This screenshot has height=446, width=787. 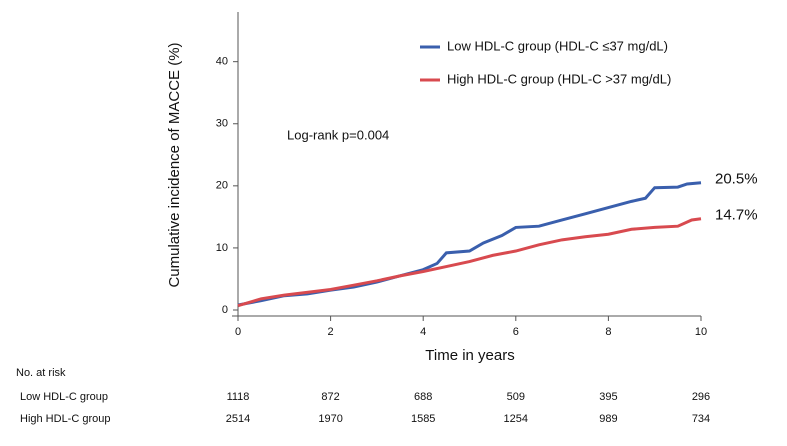 What do you see at coordinates (222, 124) in the screenshot?
I see `y-tick-label: 30` at bounding box center [222, 124].